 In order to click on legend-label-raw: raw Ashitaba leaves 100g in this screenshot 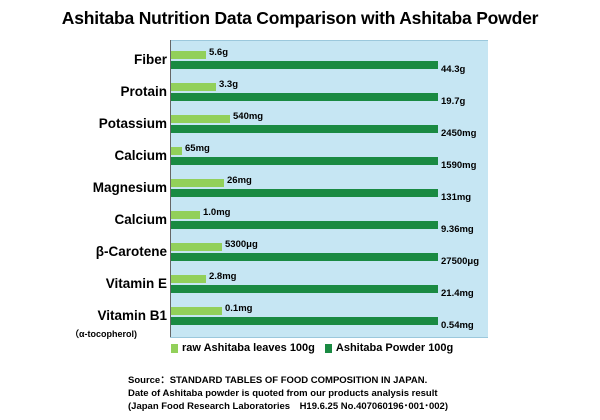, I will do `click(248, 348)`.